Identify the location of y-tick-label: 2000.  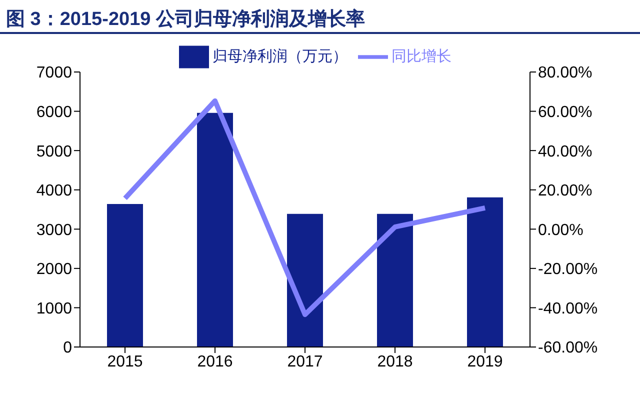
(54, 269).